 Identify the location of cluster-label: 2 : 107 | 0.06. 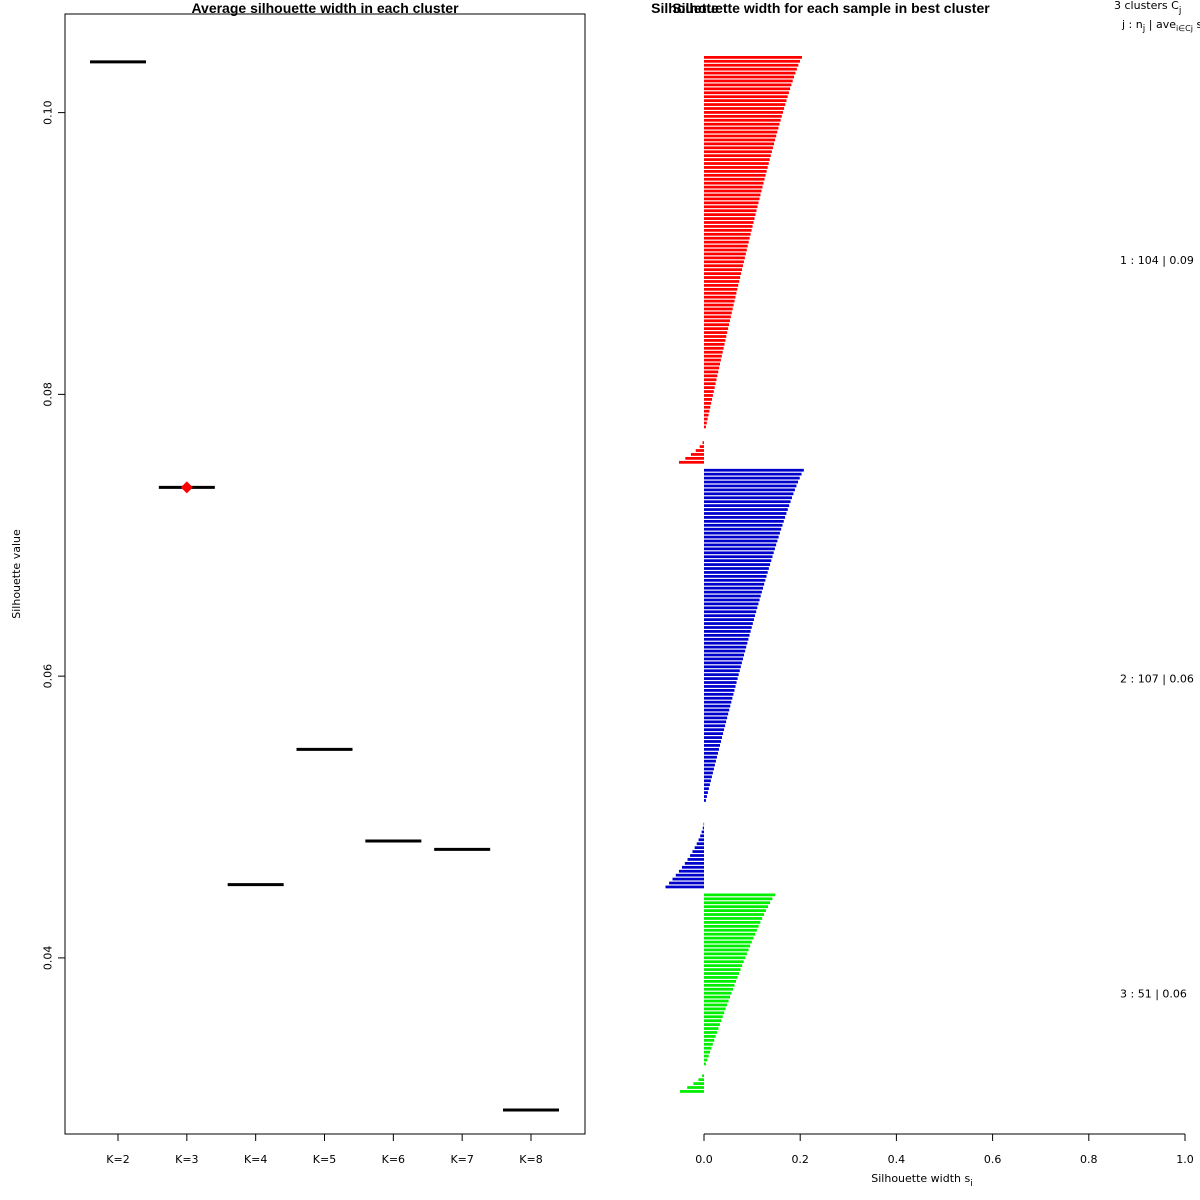
(1157, 679).